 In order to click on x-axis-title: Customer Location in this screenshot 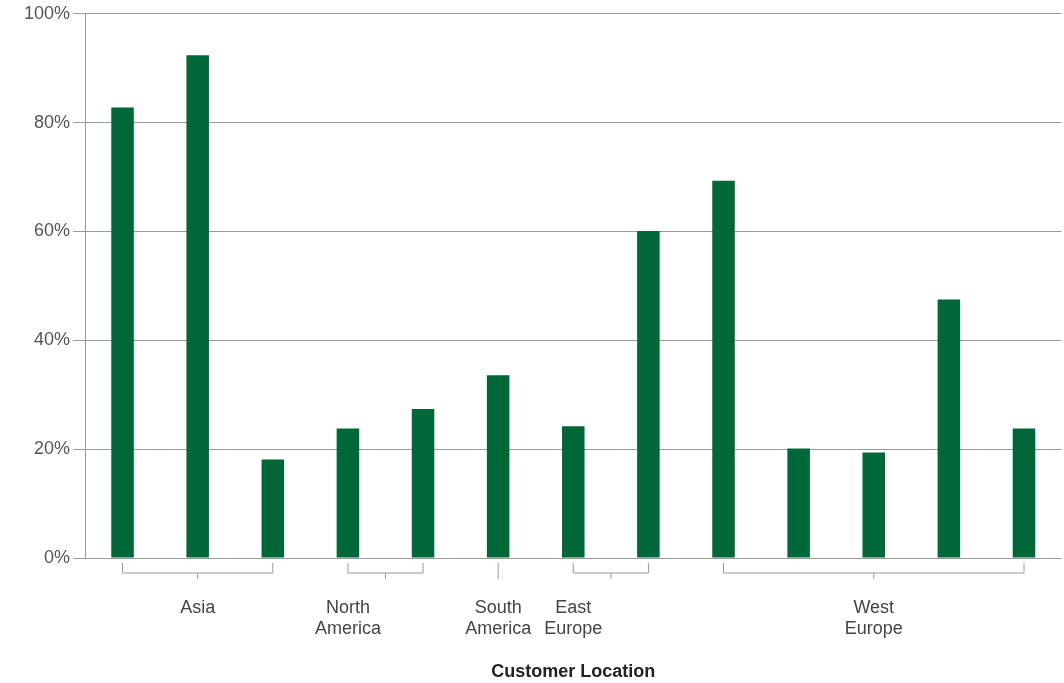, I will do `click(573, 671)`.